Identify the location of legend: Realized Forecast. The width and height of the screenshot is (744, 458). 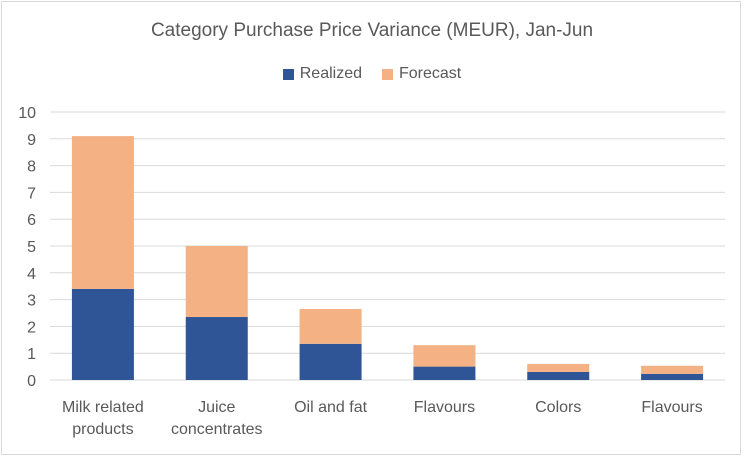
(372, 74).